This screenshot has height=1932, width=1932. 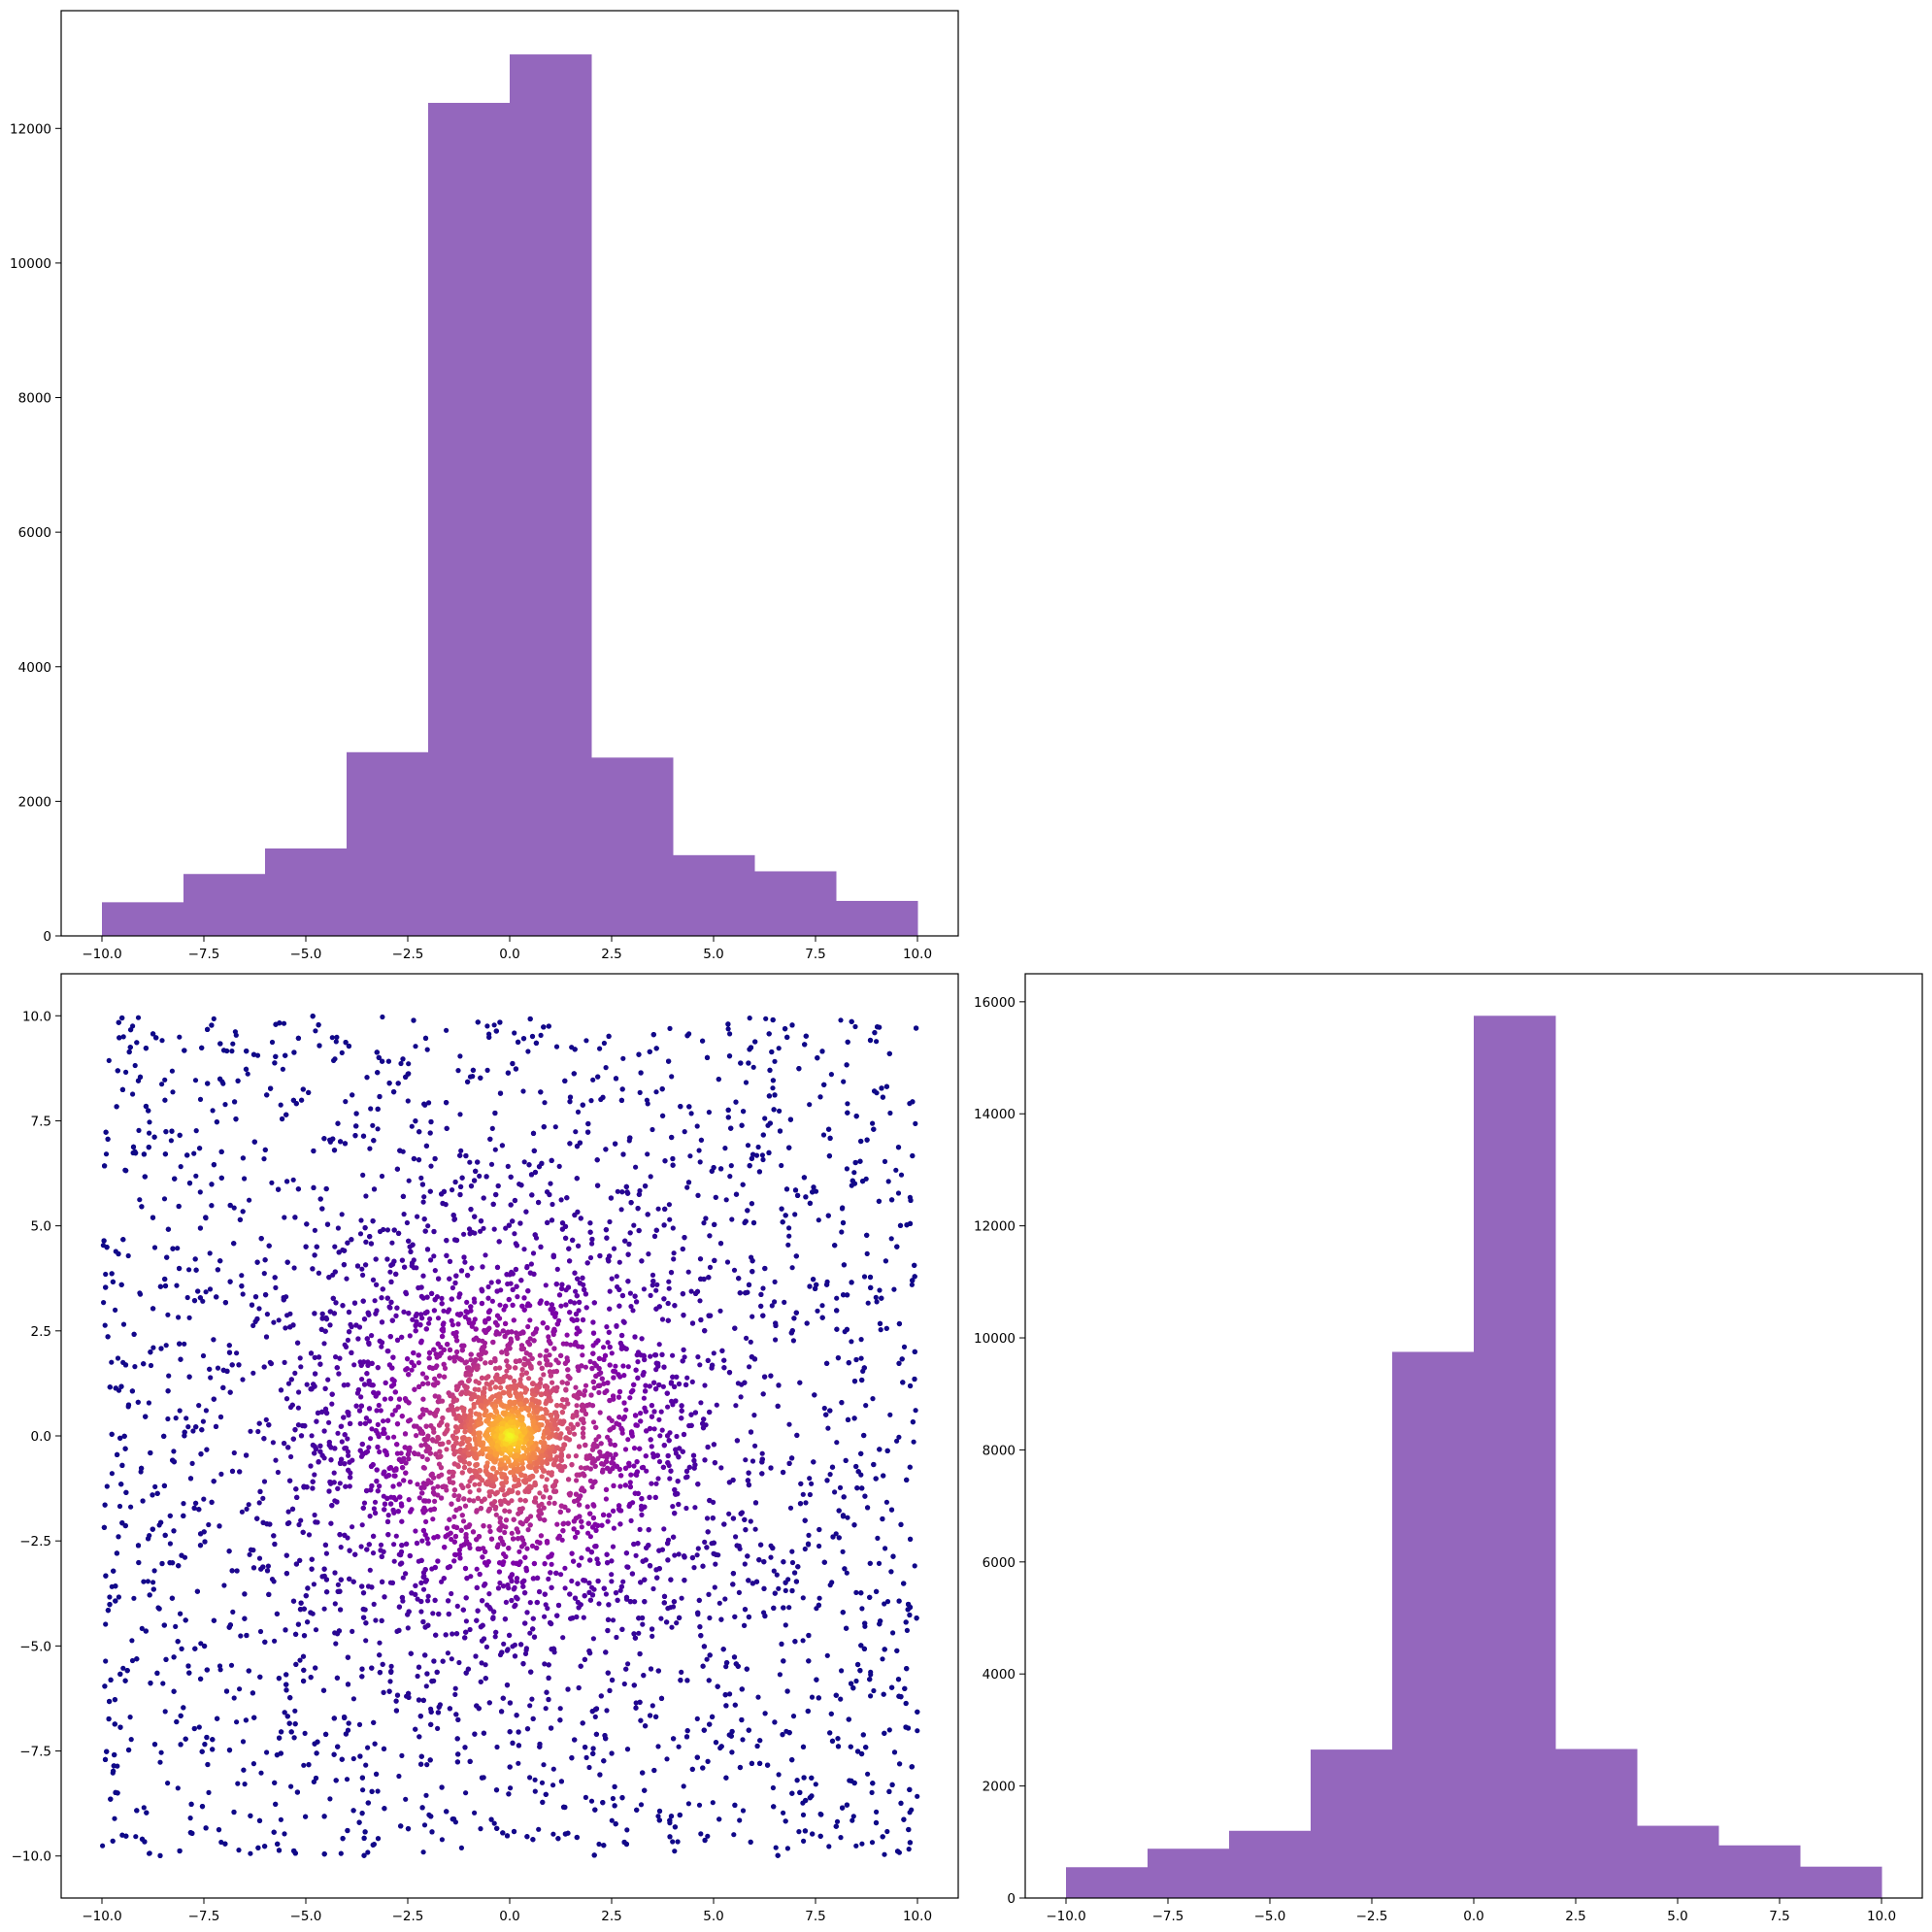 I want to click on x-tick-label: 10.0, so click(x=917, y=954).